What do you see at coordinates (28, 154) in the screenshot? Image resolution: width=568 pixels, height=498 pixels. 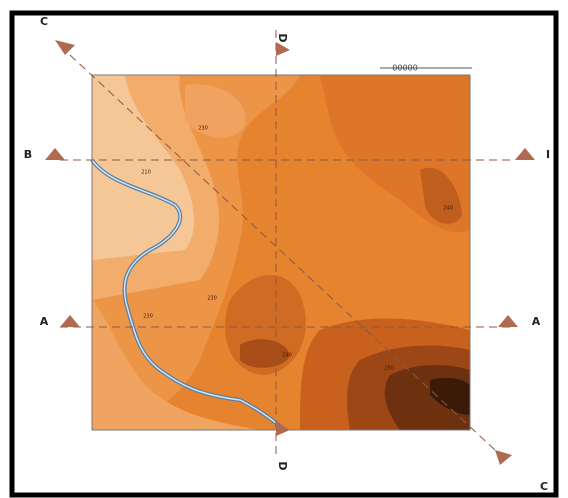 I see `section-label: B` at bounding box center [28, 154].